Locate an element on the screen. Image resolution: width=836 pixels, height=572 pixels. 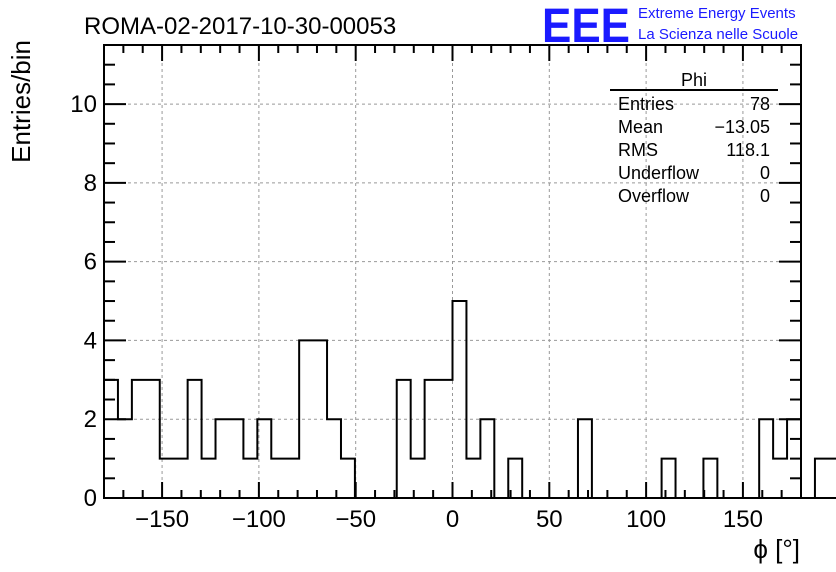
stats-label: Entries is located at coordinates (646, 104).